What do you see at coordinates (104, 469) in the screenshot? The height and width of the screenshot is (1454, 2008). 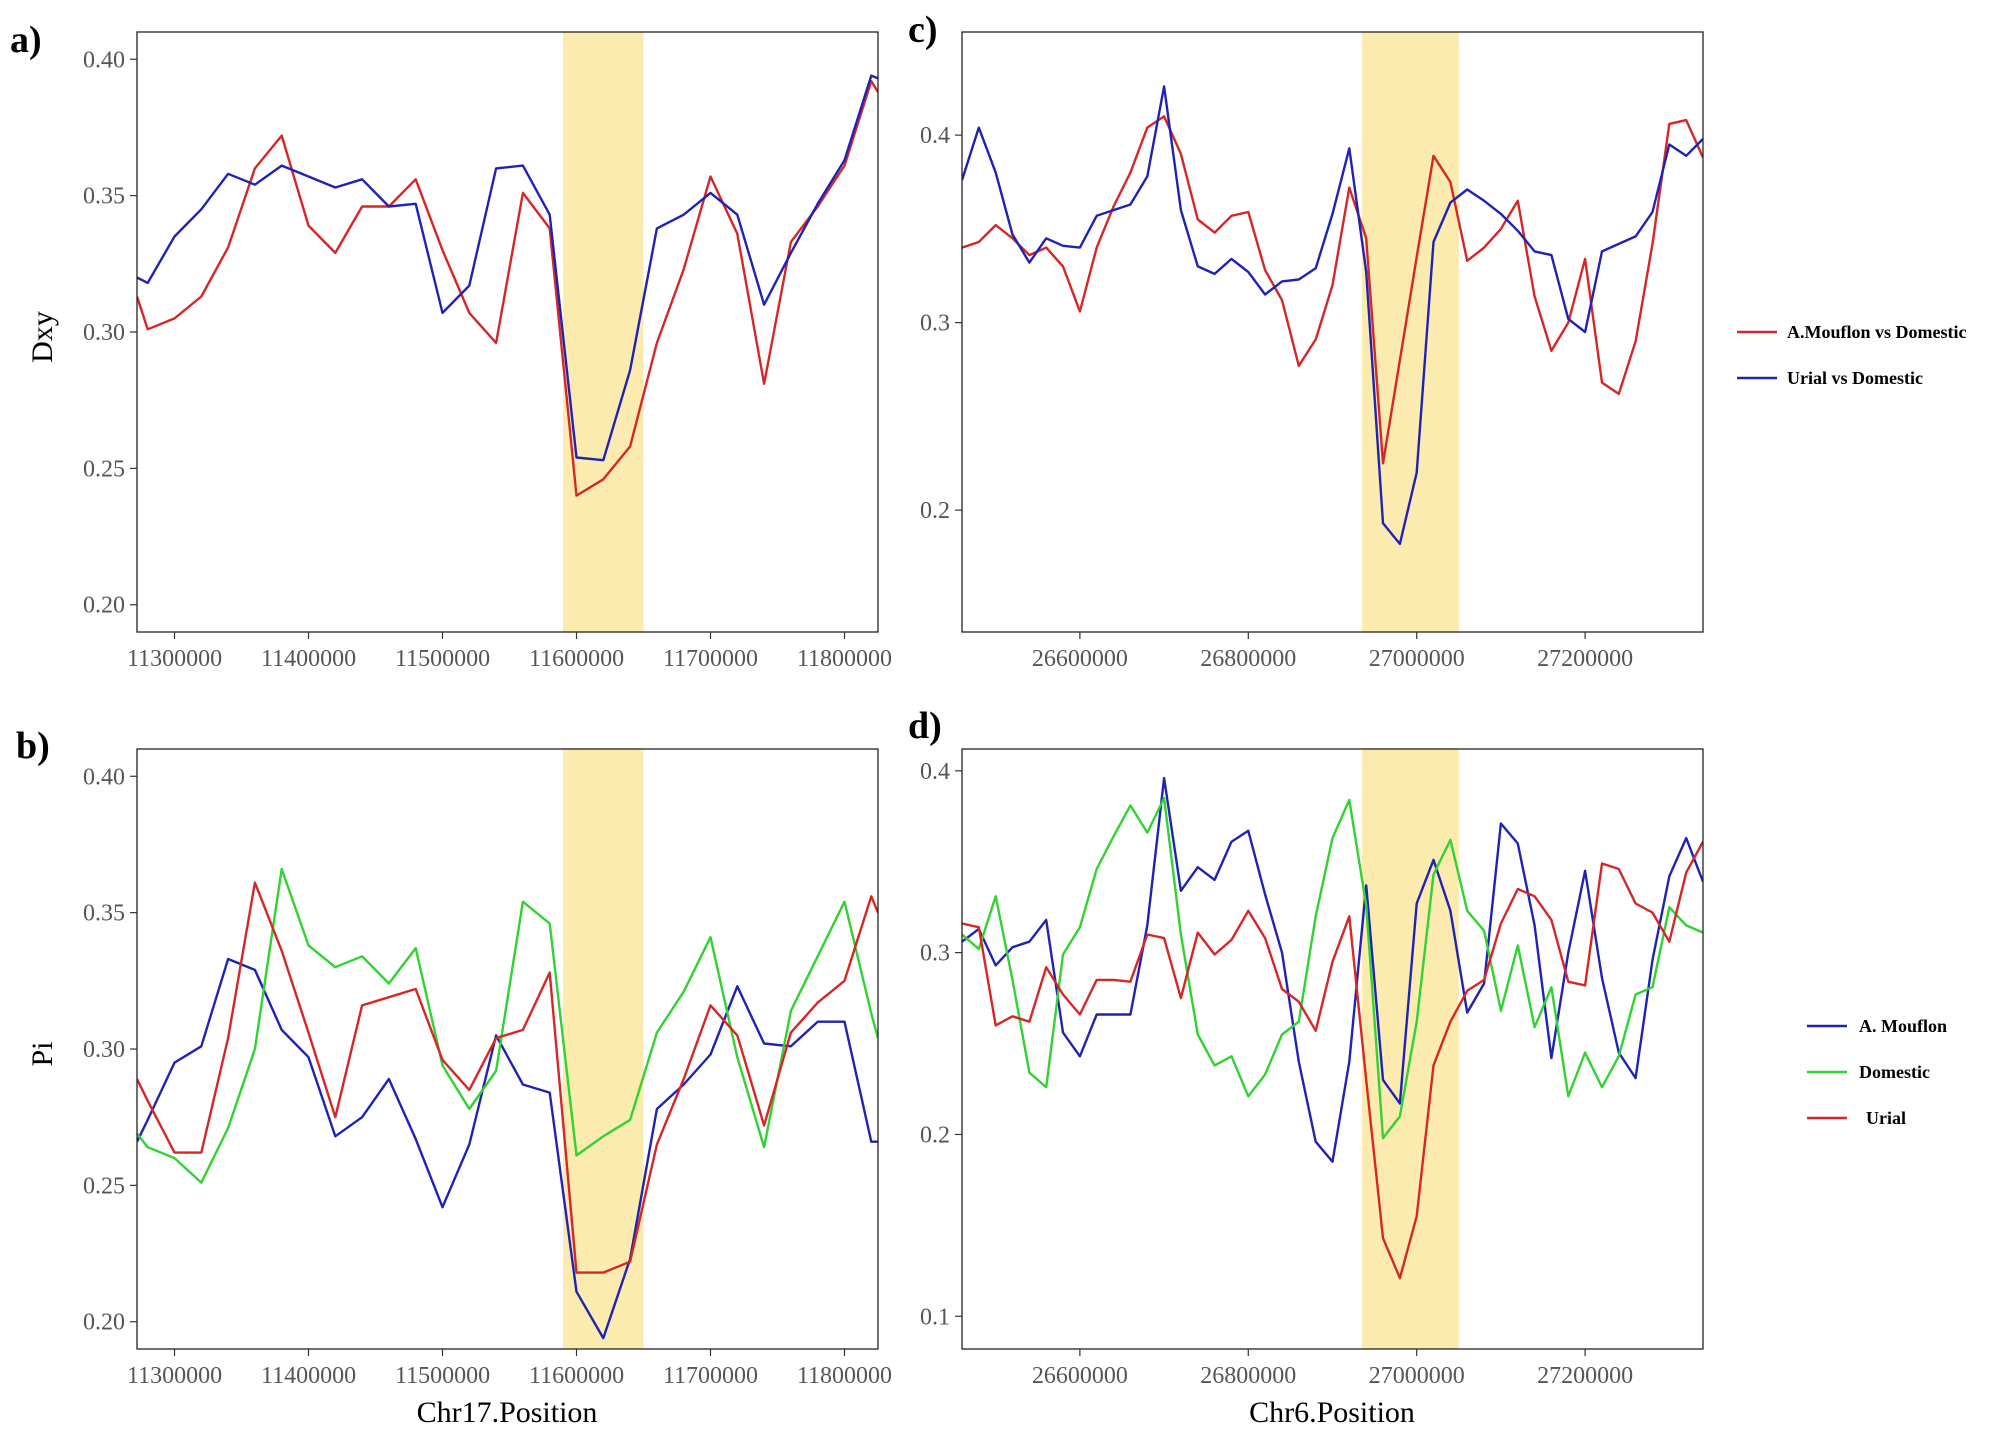 I see `panel-a-y-tick-label: 0.25` at bounding box center [104, 469].